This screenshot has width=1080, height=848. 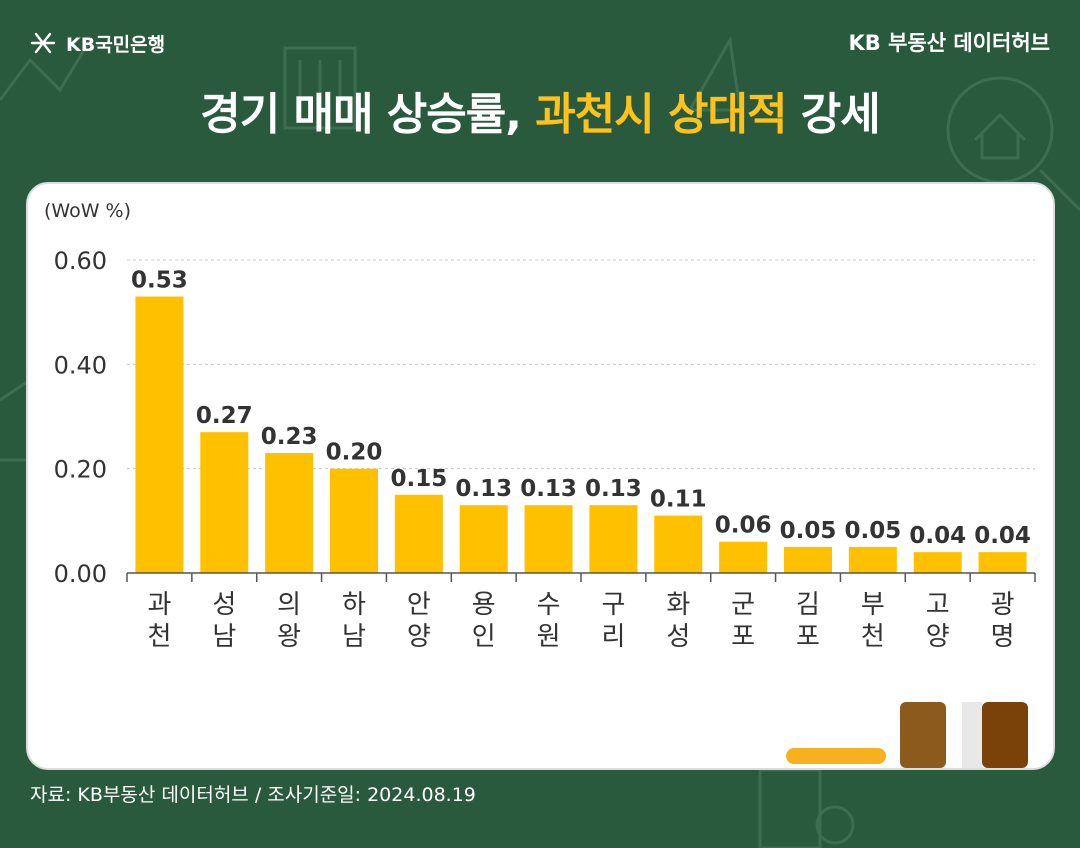 What do you see at coordinates (80, 574) in the screenshot?
I see `y-tick-label: 0.00` at bounding box center [80, 574].